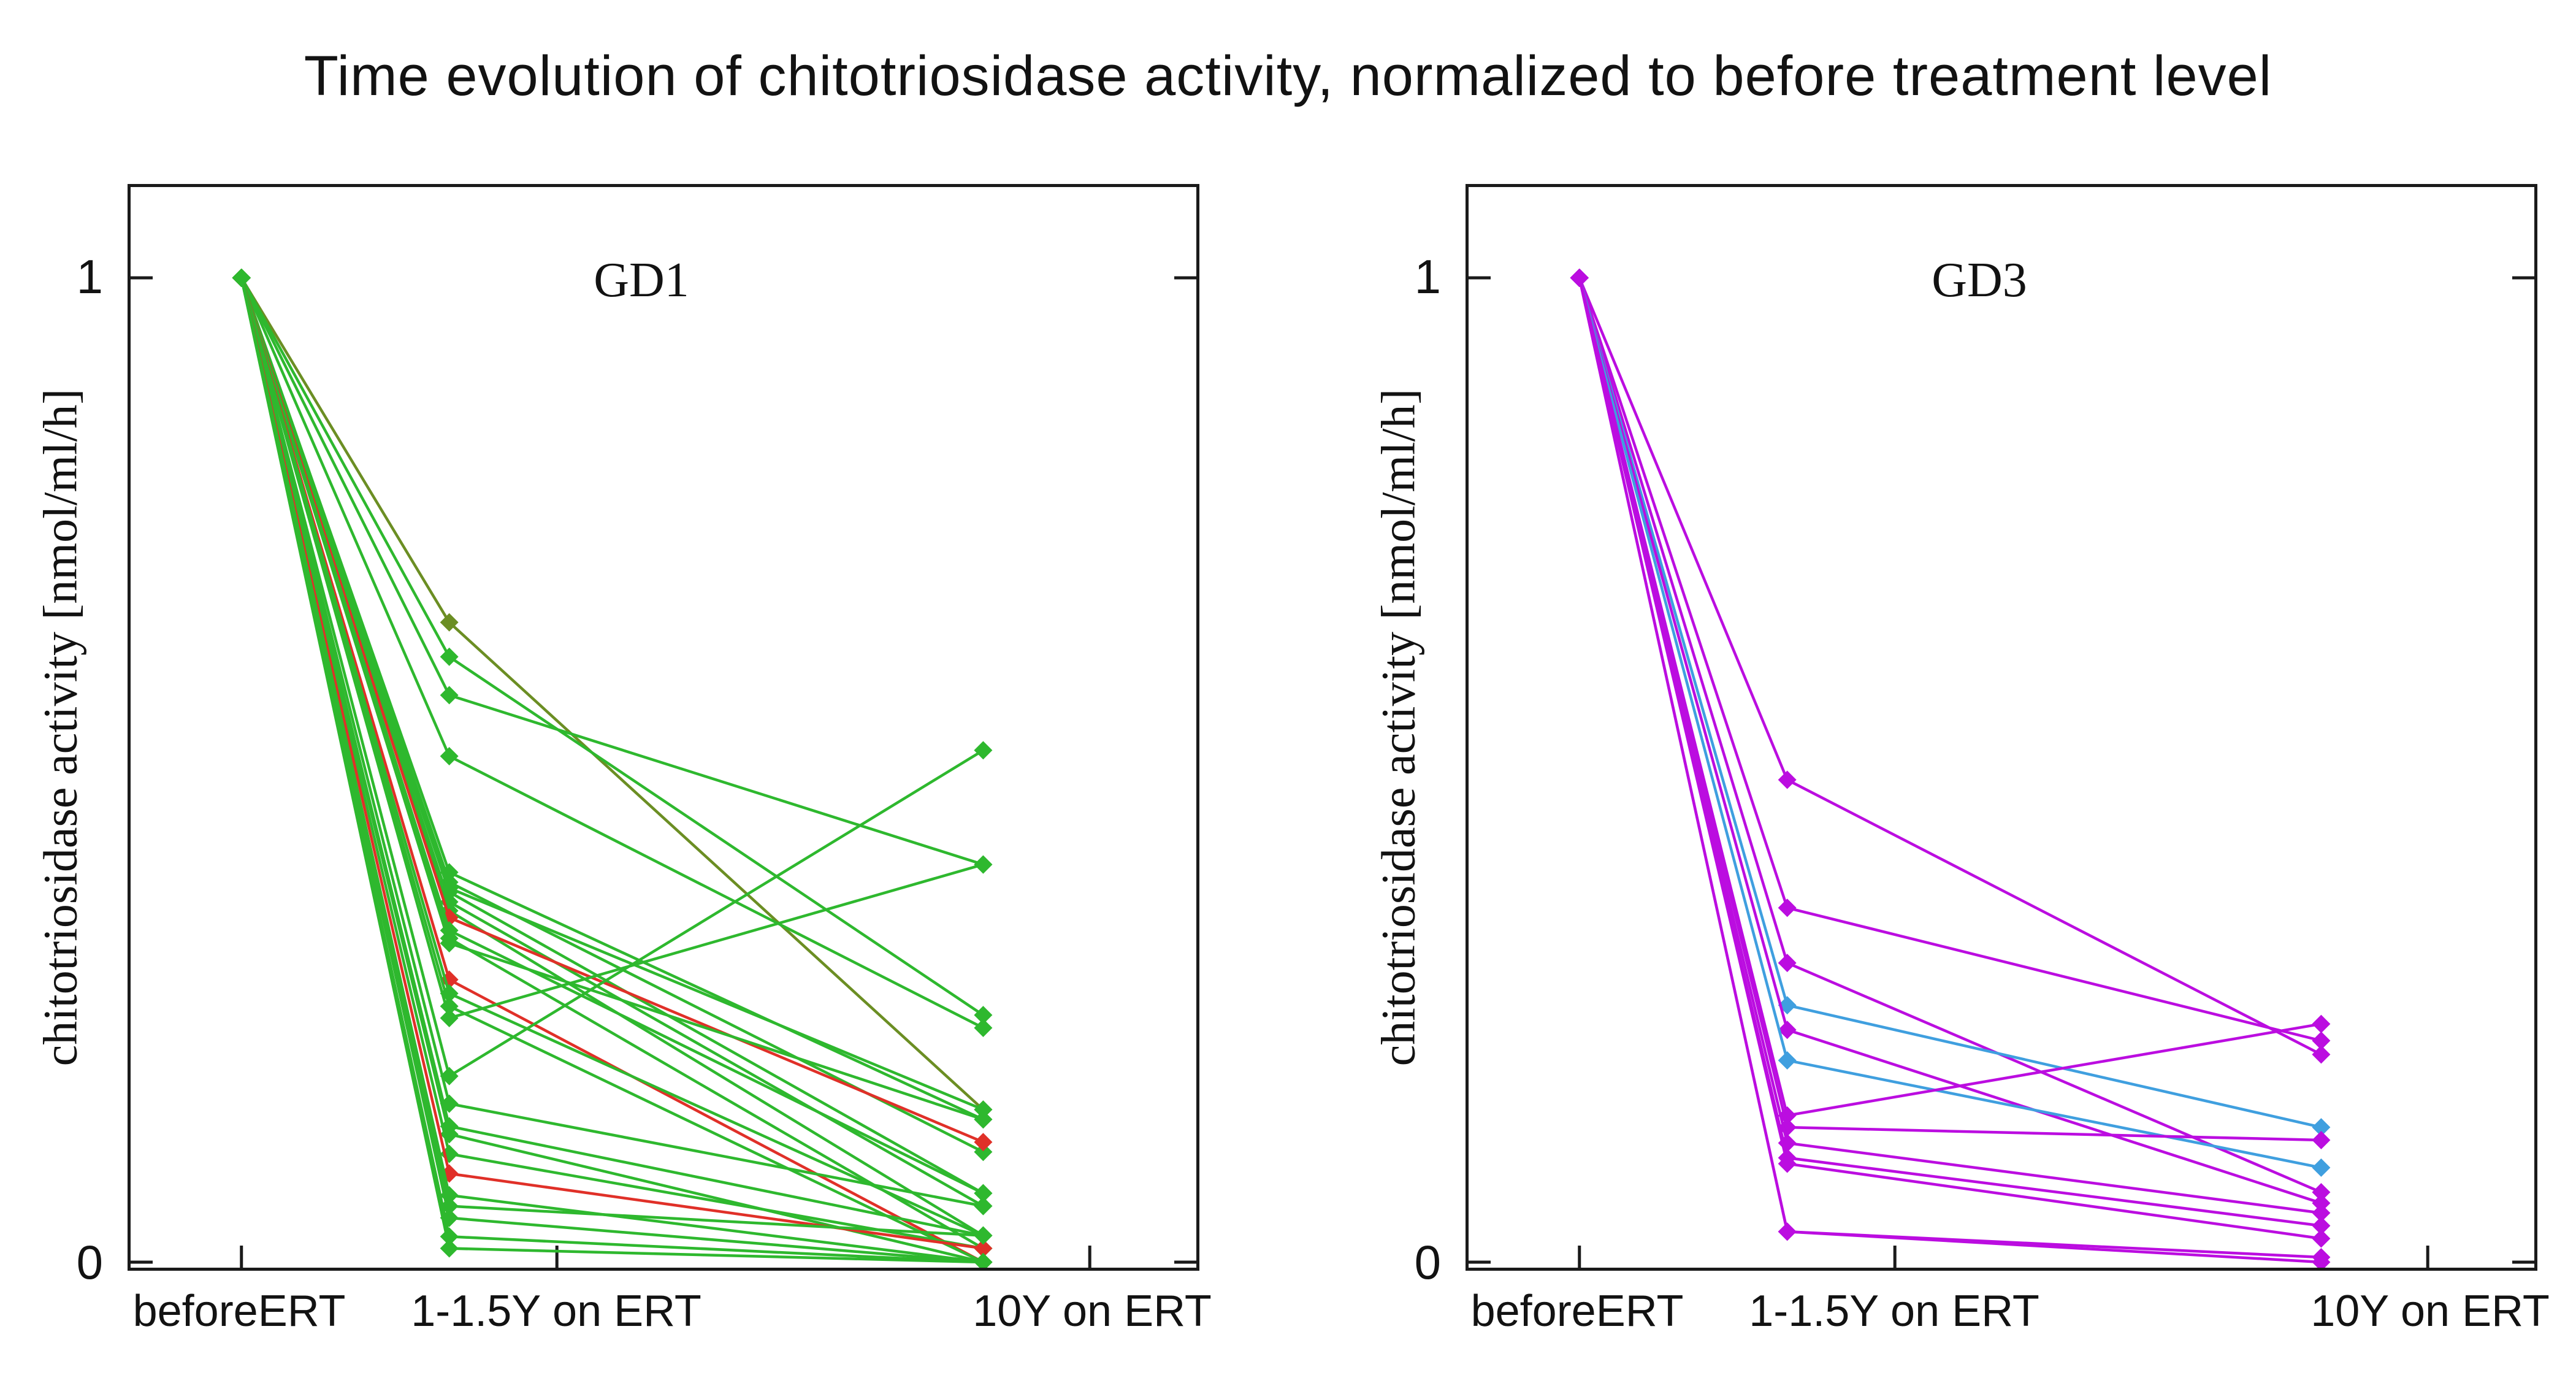  Describe the element at coordinates (89, 1262) in the screenshot. I see `gd1-ytick-0: 0` at that location.